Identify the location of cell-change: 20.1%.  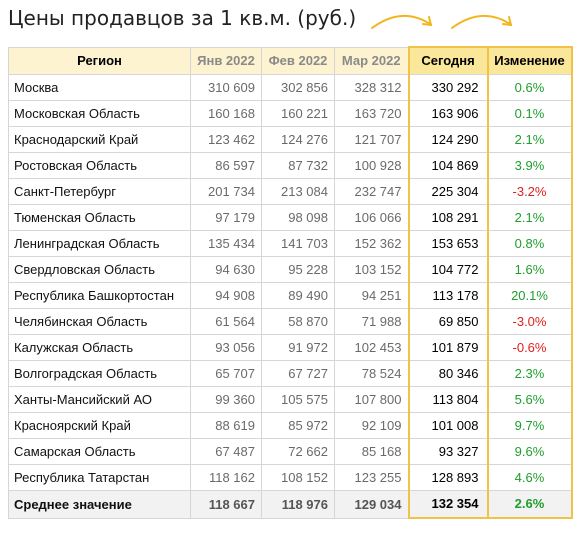
(529, 295).